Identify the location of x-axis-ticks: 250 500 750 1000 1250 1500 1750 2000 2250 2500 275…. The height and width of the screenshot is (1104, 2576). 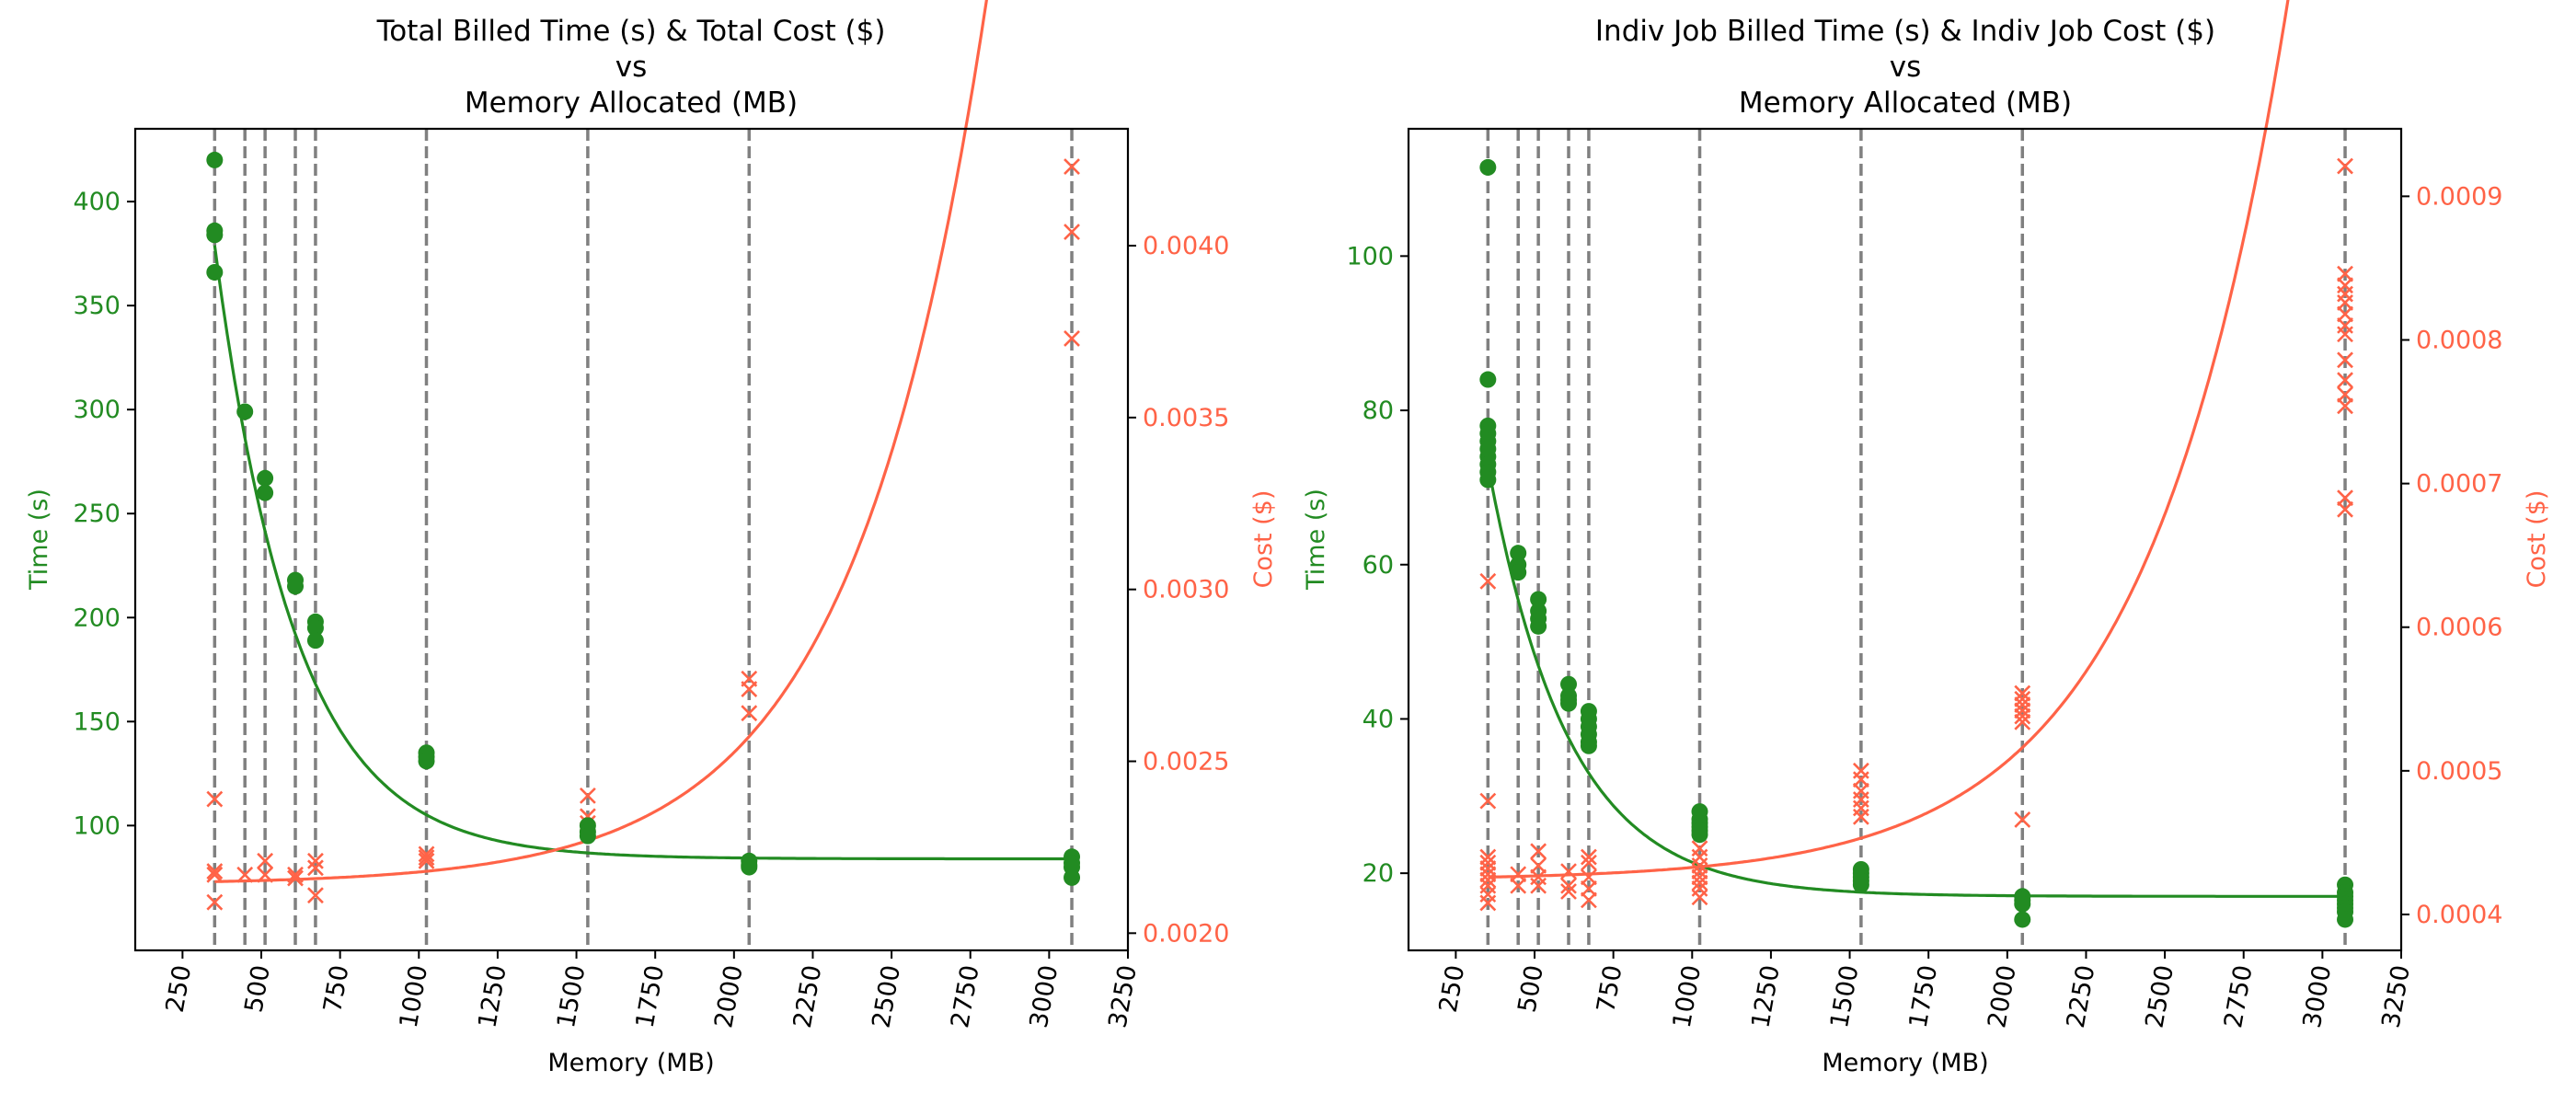
(652, 990).